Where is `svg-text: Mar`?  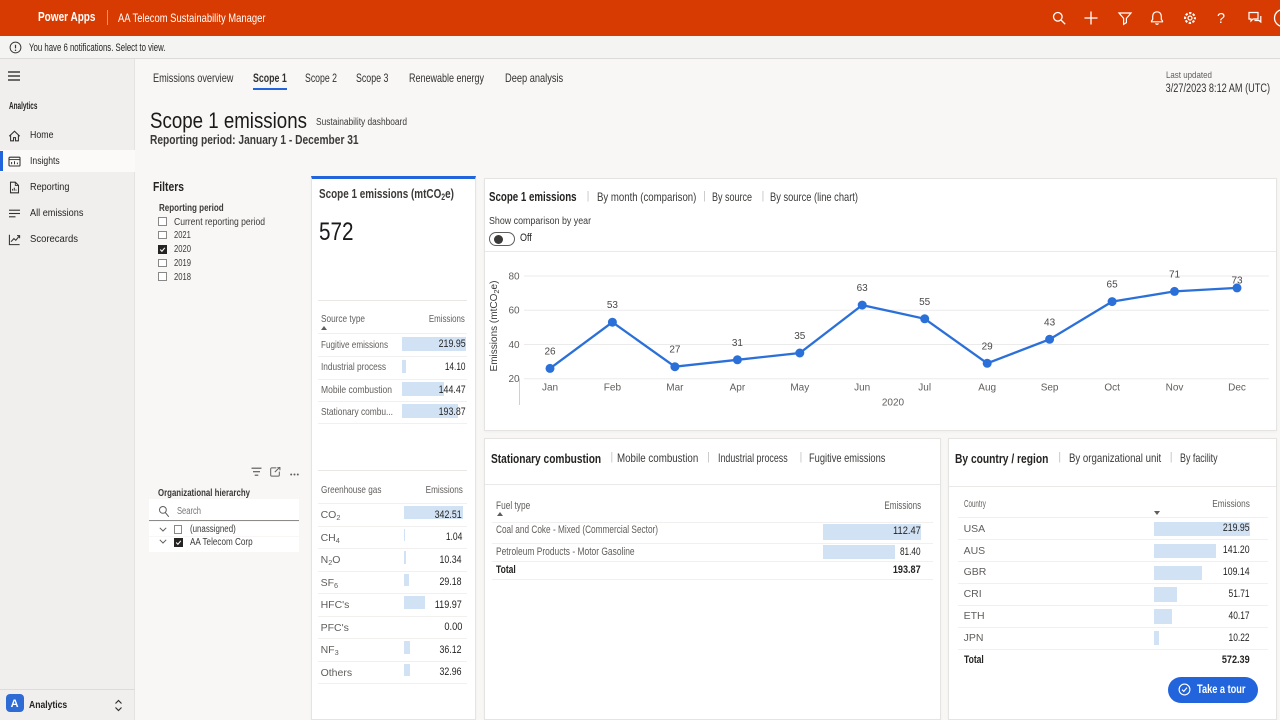 svg-text: Mar is located at coordinates (675, 388).